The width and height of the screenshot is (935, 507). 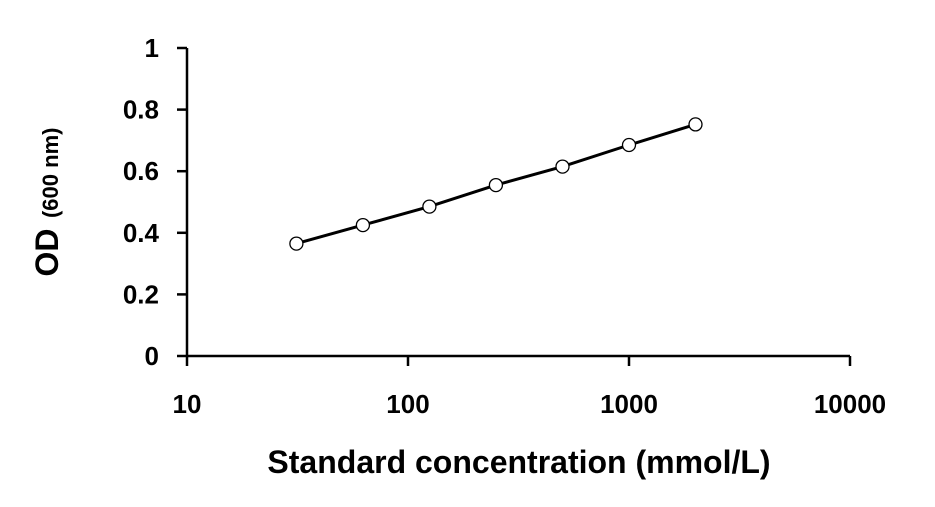 I want to click on series, so click(x=496, y=184).